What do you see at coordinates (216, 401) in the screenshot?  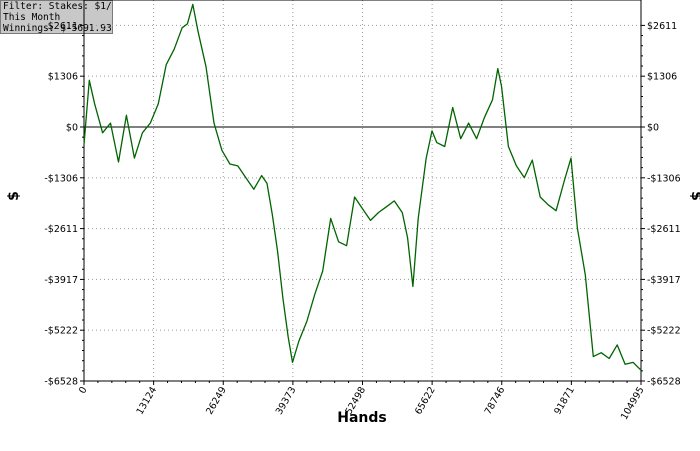 I see `x-tick-label: 26249` at bounding box center [216, 401].